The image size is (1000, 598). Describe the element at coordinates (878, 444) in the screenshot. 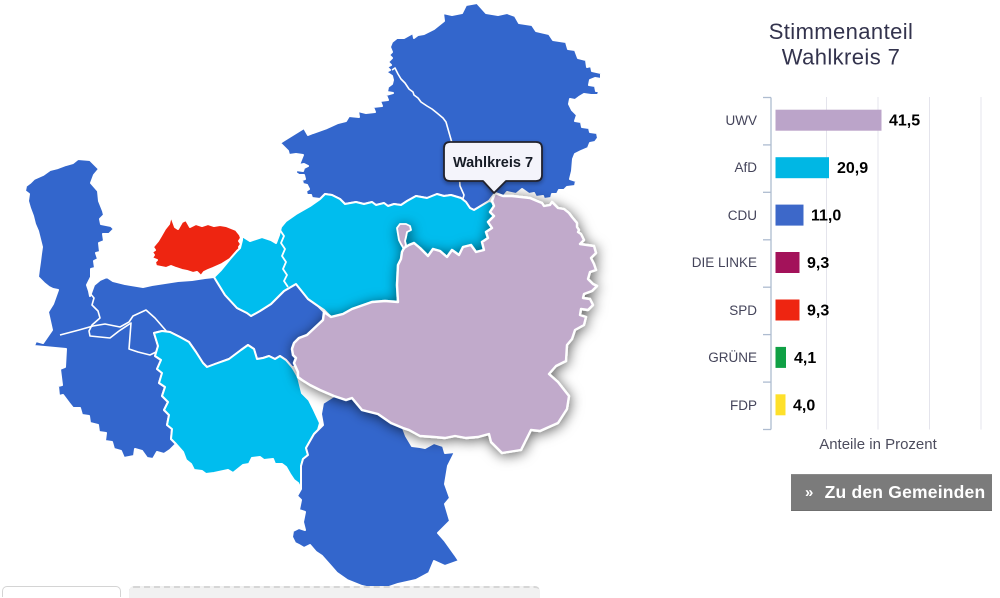

I see `svg-text: Anteile in Prozent` at that location.